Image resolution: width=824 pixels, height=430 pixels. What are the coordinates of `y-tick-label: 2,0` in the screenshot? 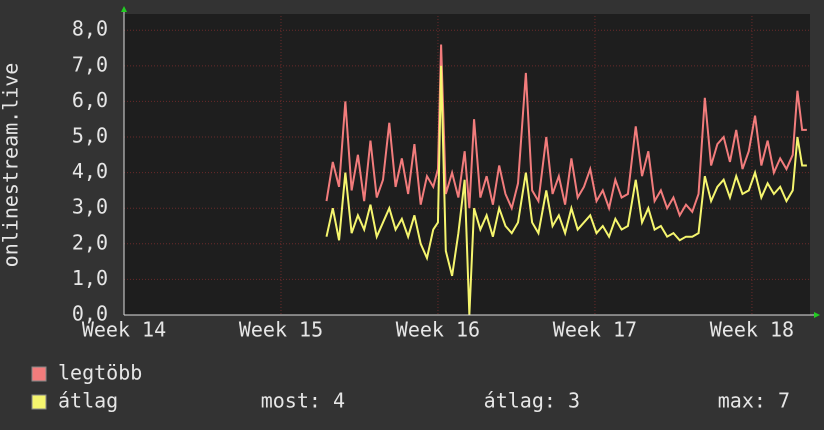 It's located at (90, 242).